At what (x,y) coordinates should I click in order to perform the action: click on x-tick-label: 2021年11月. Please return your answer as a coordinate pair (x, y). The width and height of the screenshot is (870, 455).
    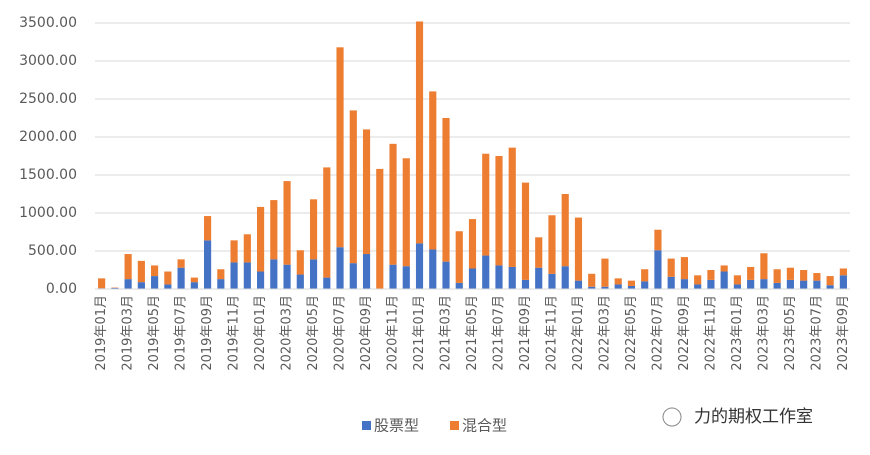
    Looking at the image, I should click on (551, 333).